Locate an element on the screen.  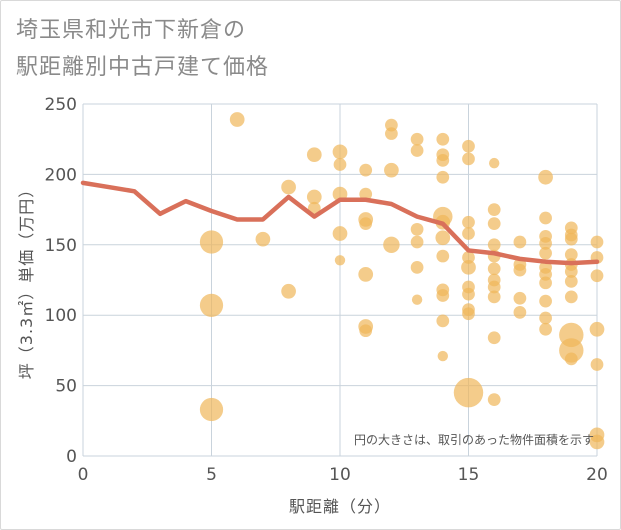
trend-line is located at coordinates (340, 223).